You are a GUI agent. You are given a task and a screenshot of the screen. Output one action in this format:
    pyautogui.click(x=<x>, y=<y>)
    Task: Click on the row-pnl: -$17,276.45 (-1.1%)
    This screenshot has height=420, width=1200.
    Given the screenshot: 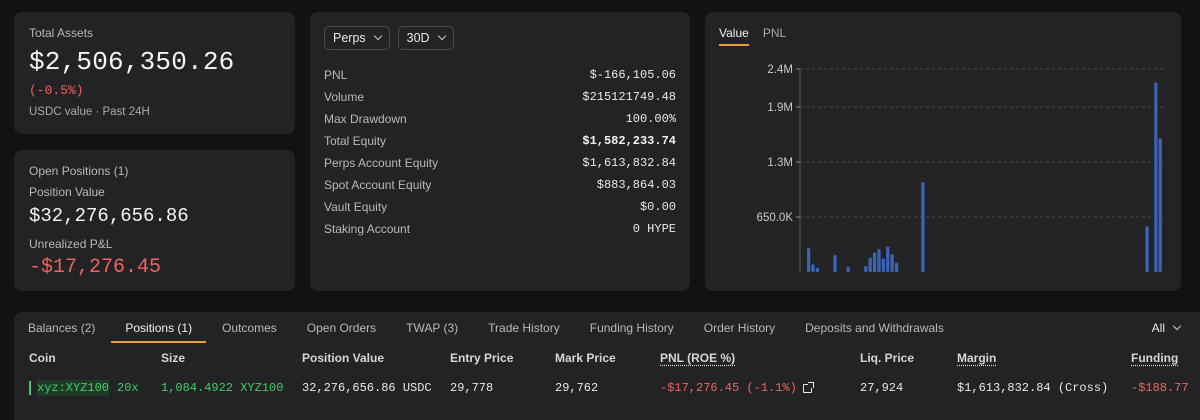 What is the action you would take?
    pyautogui.click(x=737, y=388)
    